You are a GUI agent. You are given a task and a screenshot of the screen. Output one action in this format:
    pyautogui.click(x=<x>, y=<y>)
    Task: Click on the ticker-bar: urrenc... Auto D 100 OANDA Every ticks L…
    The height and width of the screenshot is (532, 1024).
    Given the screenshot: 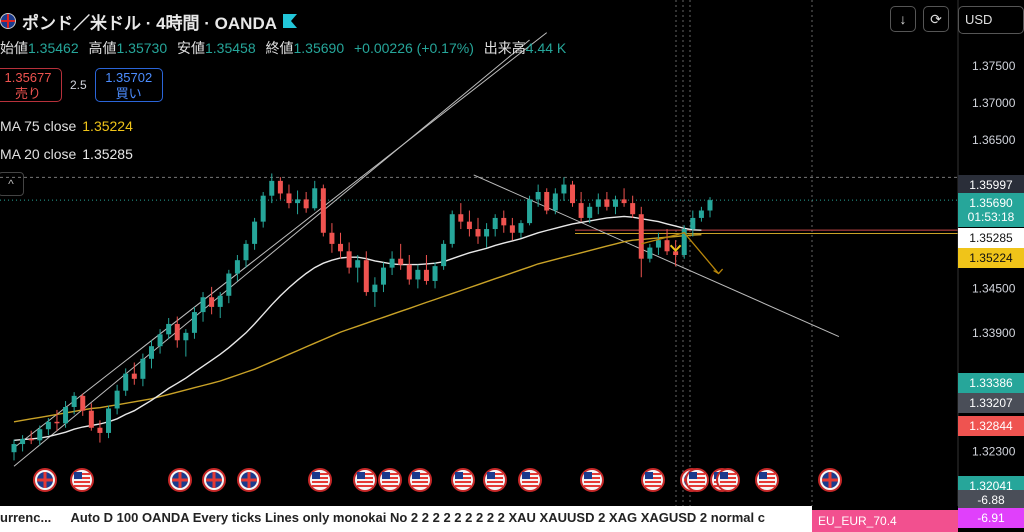 What is the action you would take?
    pyautogui.click(x=406, y=519)
    